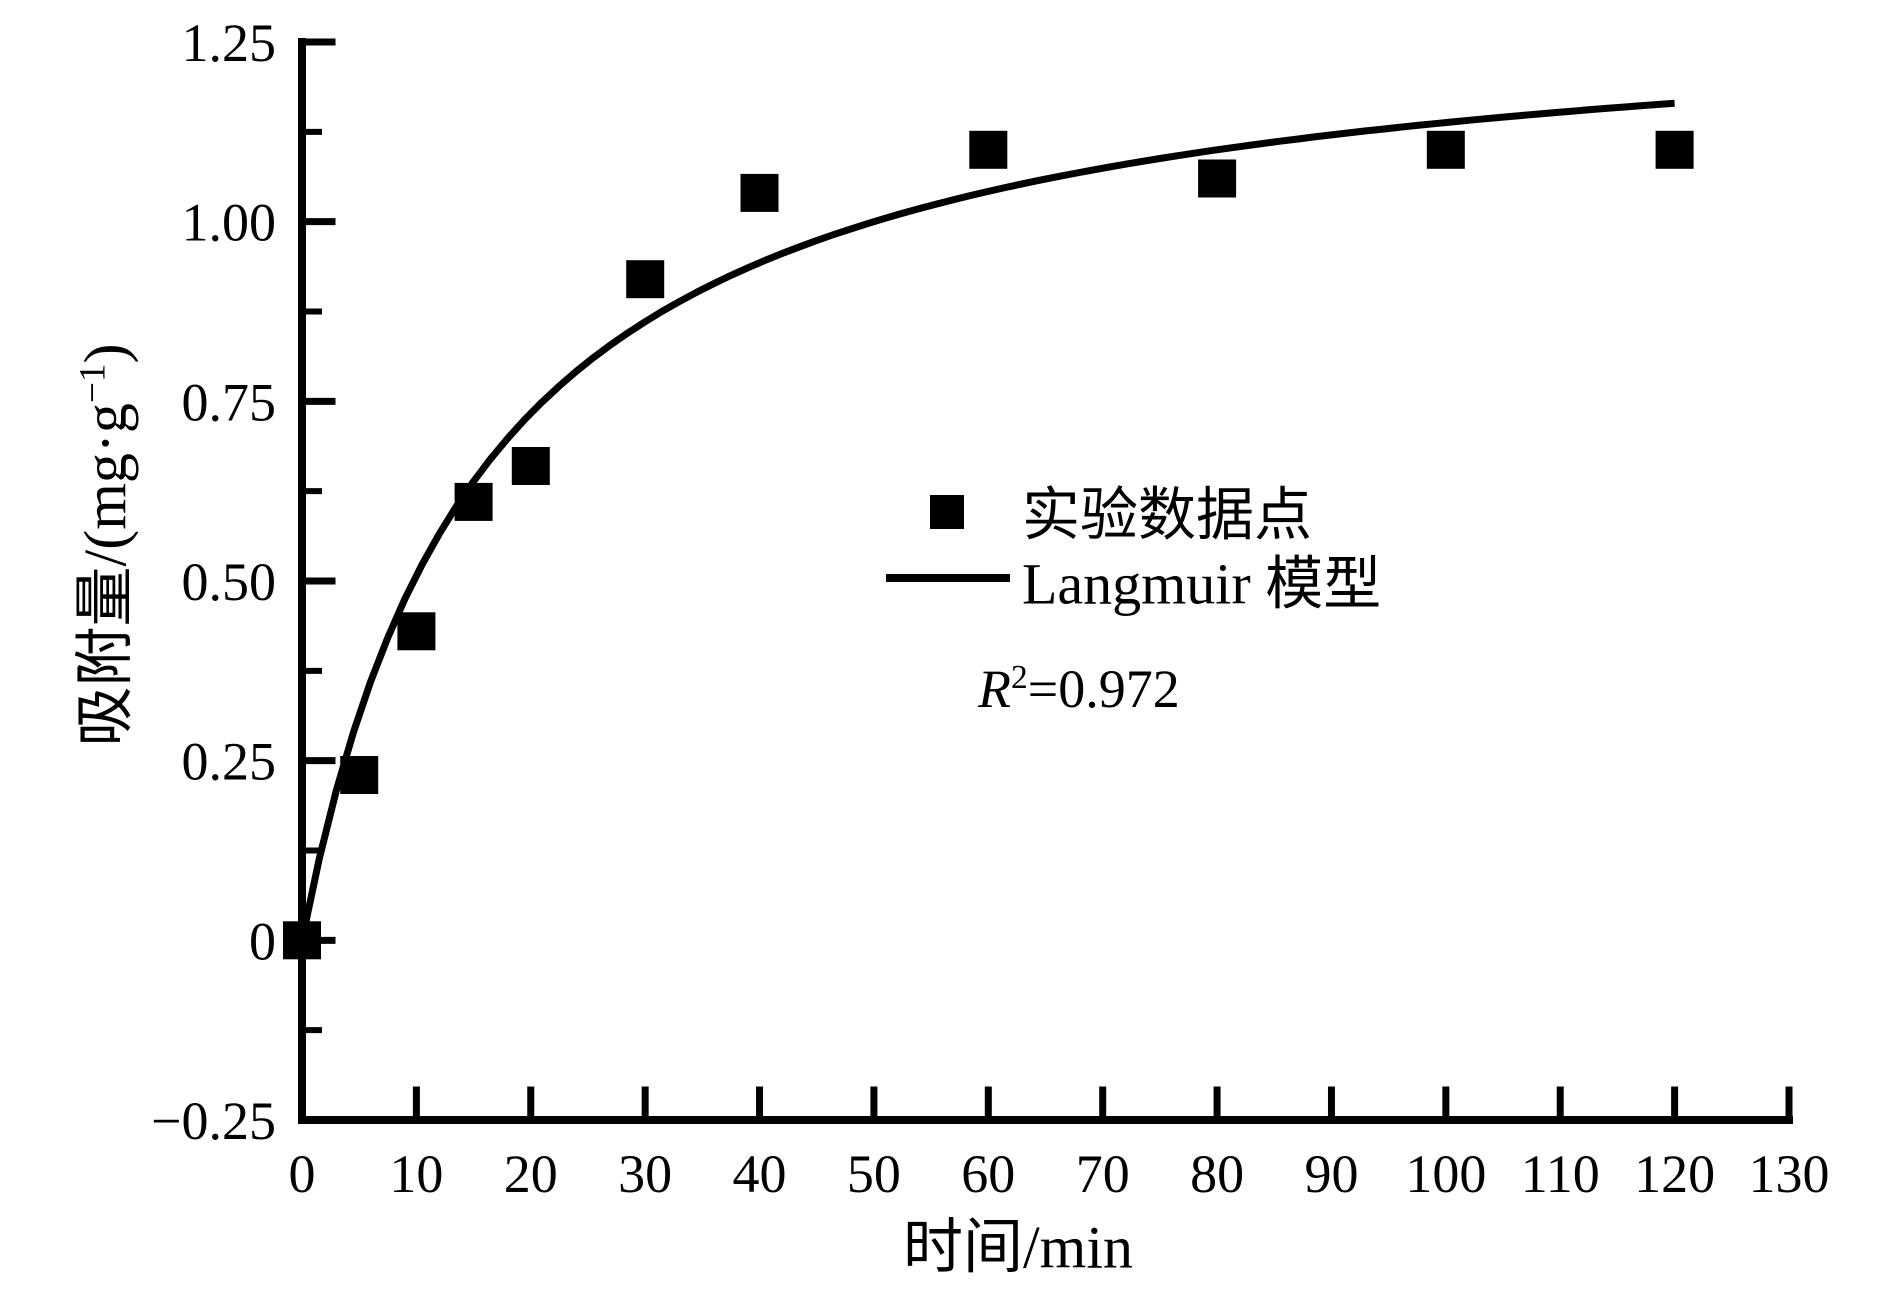 The image size is (1890, 1299). What do you see at coordinates (1674, 1174) in the screenshot?
I see `x-axis-tick-label: 120` at bounding box center [1674, 1174].